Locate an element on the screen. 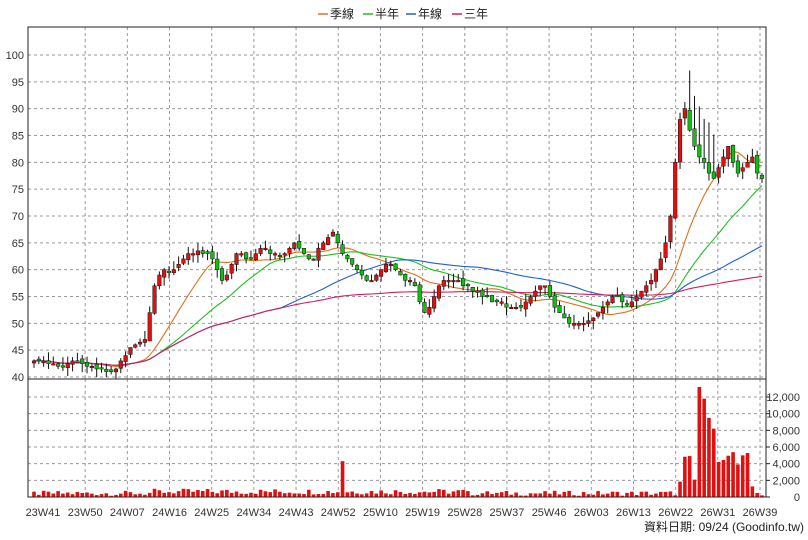  price-tick-label-2: 50 is located at coordinates (18, 324).